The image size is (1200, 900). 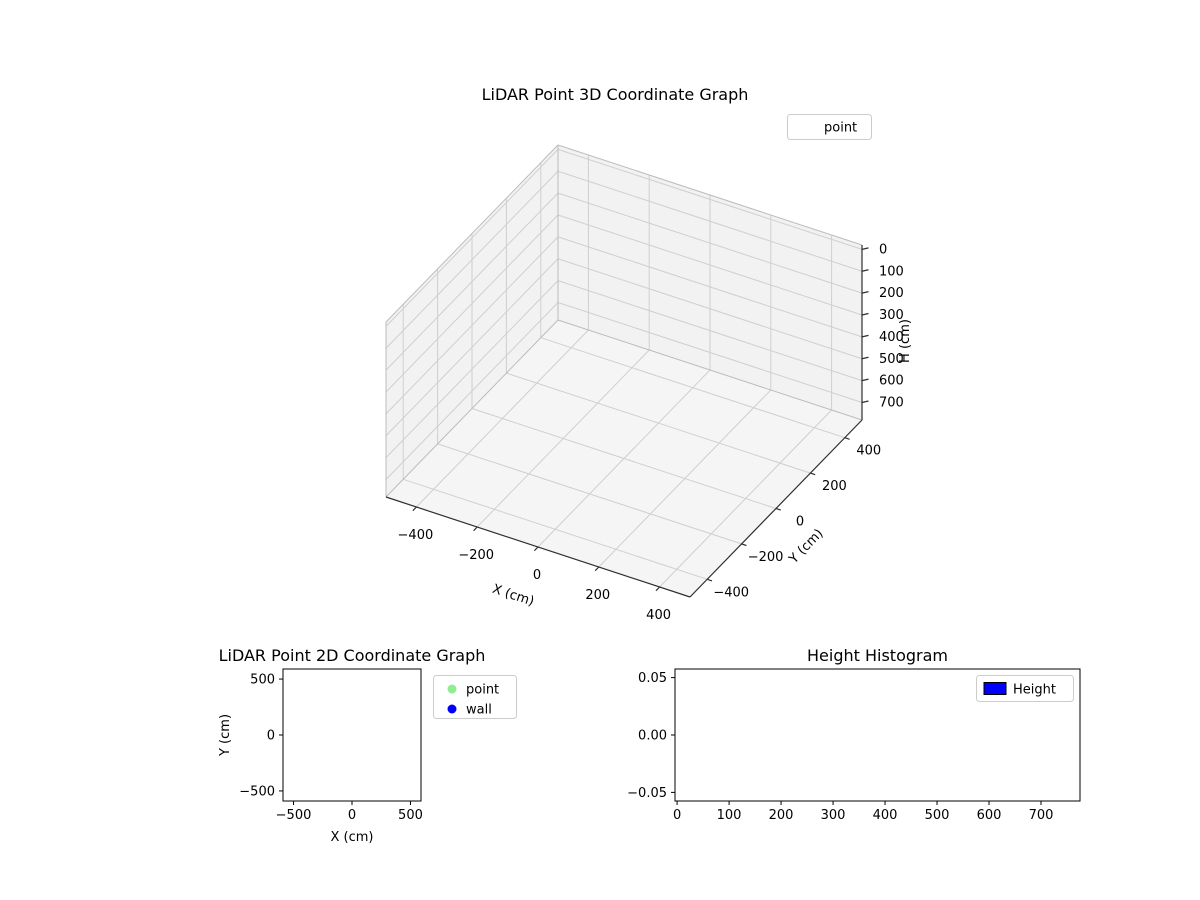 I want to click on legend-3d: point, so click(x=829, y=127).